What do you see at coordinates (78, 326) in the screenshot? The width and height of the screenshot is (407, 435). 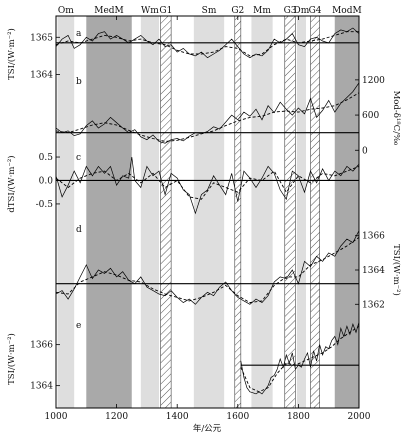 I see `panel-letter-e: e` at bounding box center [78, 326].